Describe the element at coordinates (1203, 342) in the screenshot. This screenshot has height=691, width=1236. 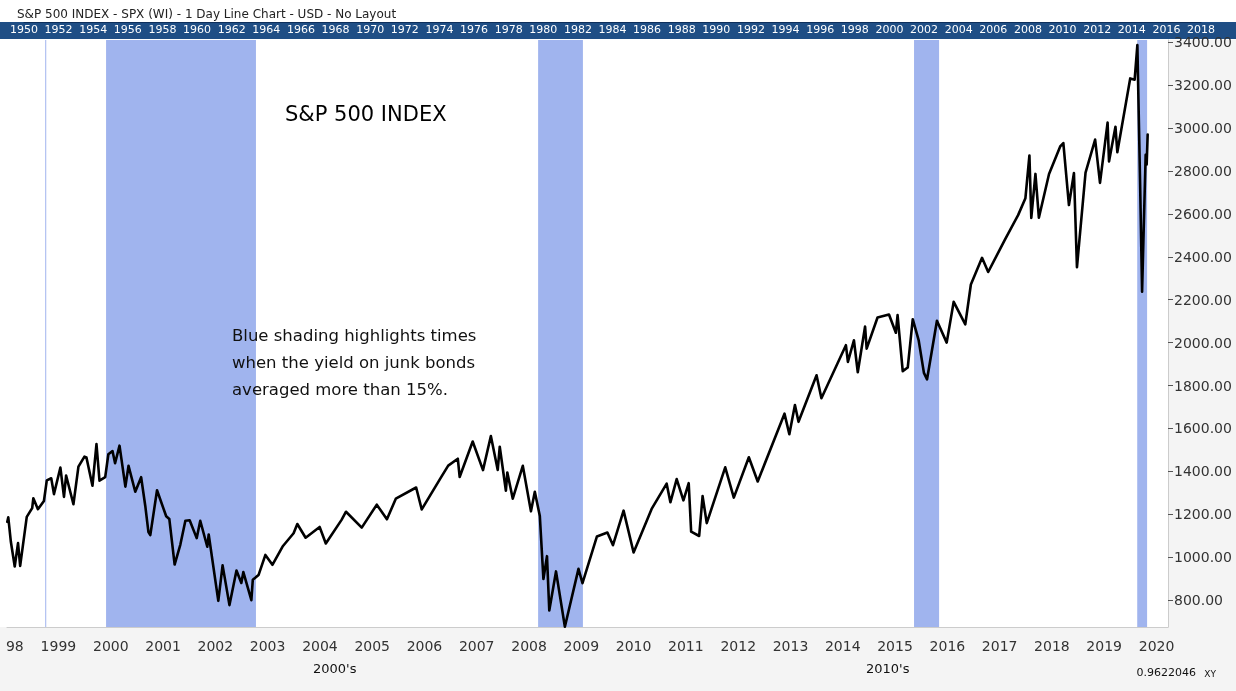
I see `y-tick-label: 2000.00` at that location.